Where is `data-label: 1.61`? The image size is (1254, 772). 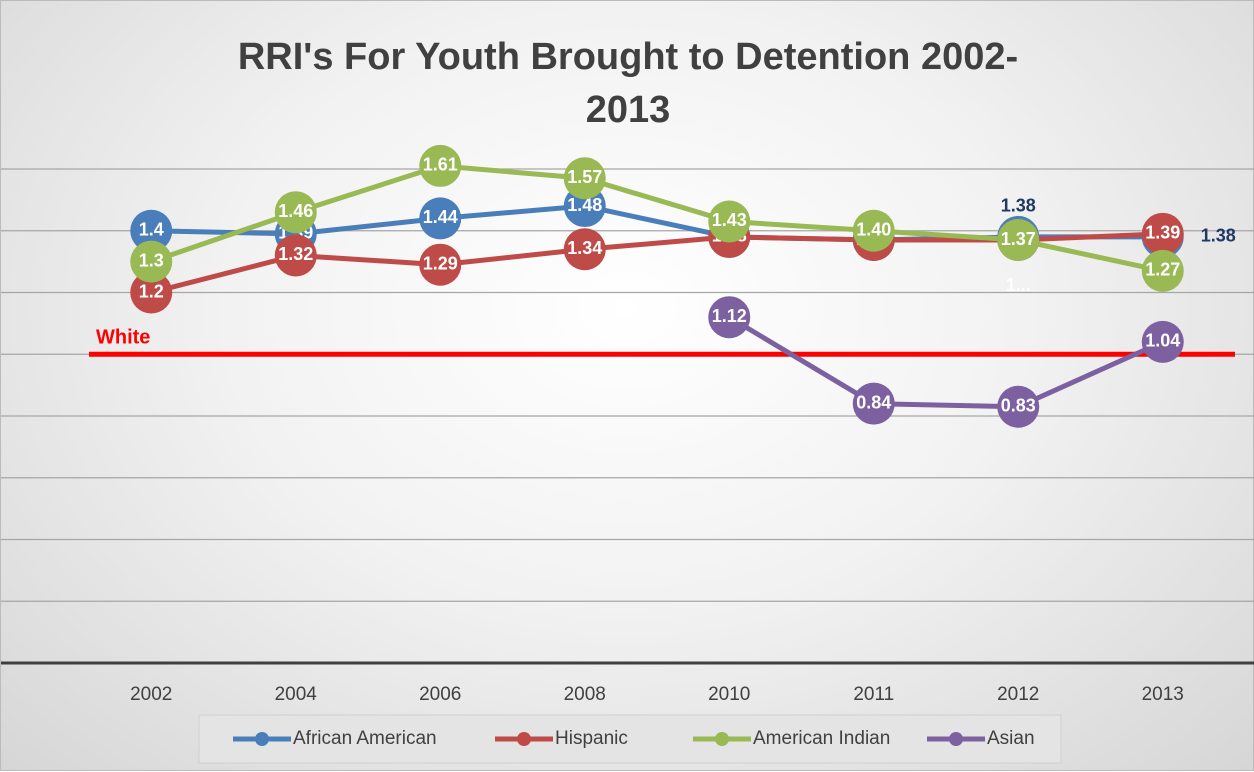
data-label: 1.61 is located at coordinates (440, 165).